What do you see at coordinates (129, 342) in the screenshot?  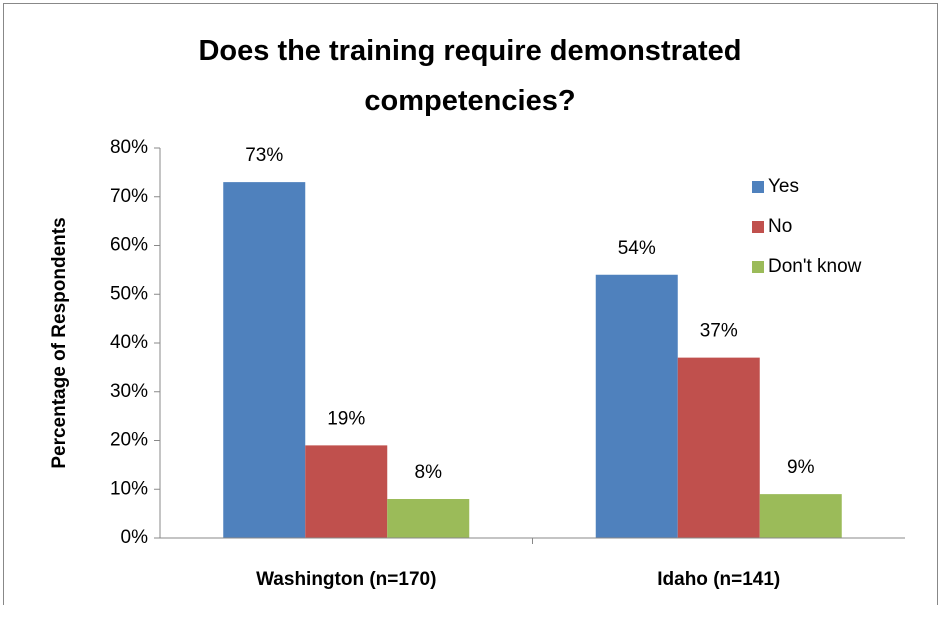 I see `y-tick-label: 40%` at bounding box center [129, 342].